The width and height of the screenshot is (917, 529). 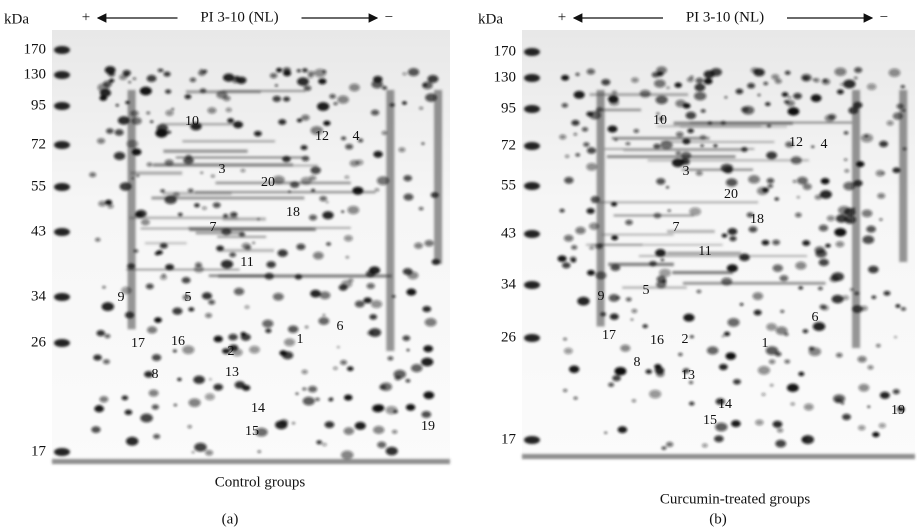 What do you see at coordinates (704, 251) in the screenshot?
I see `spot-number: 11` at bounding box center [704, 251].